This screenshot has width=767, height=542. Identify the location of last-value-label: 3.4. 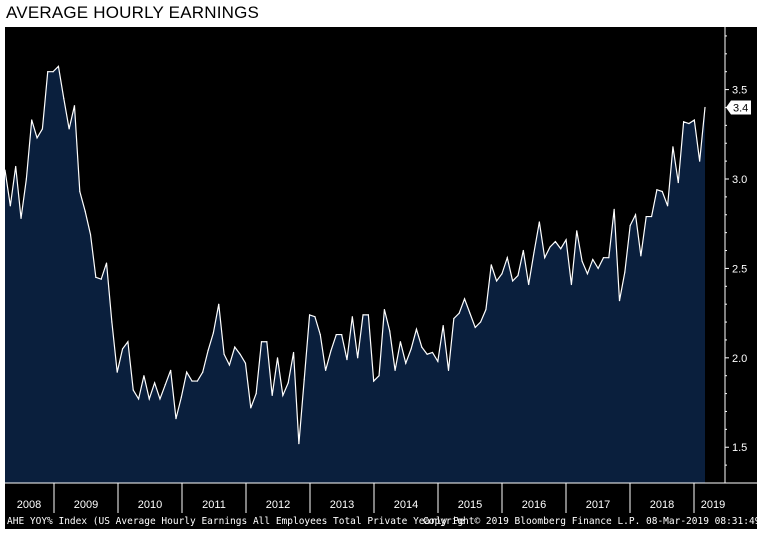
(740, 108).